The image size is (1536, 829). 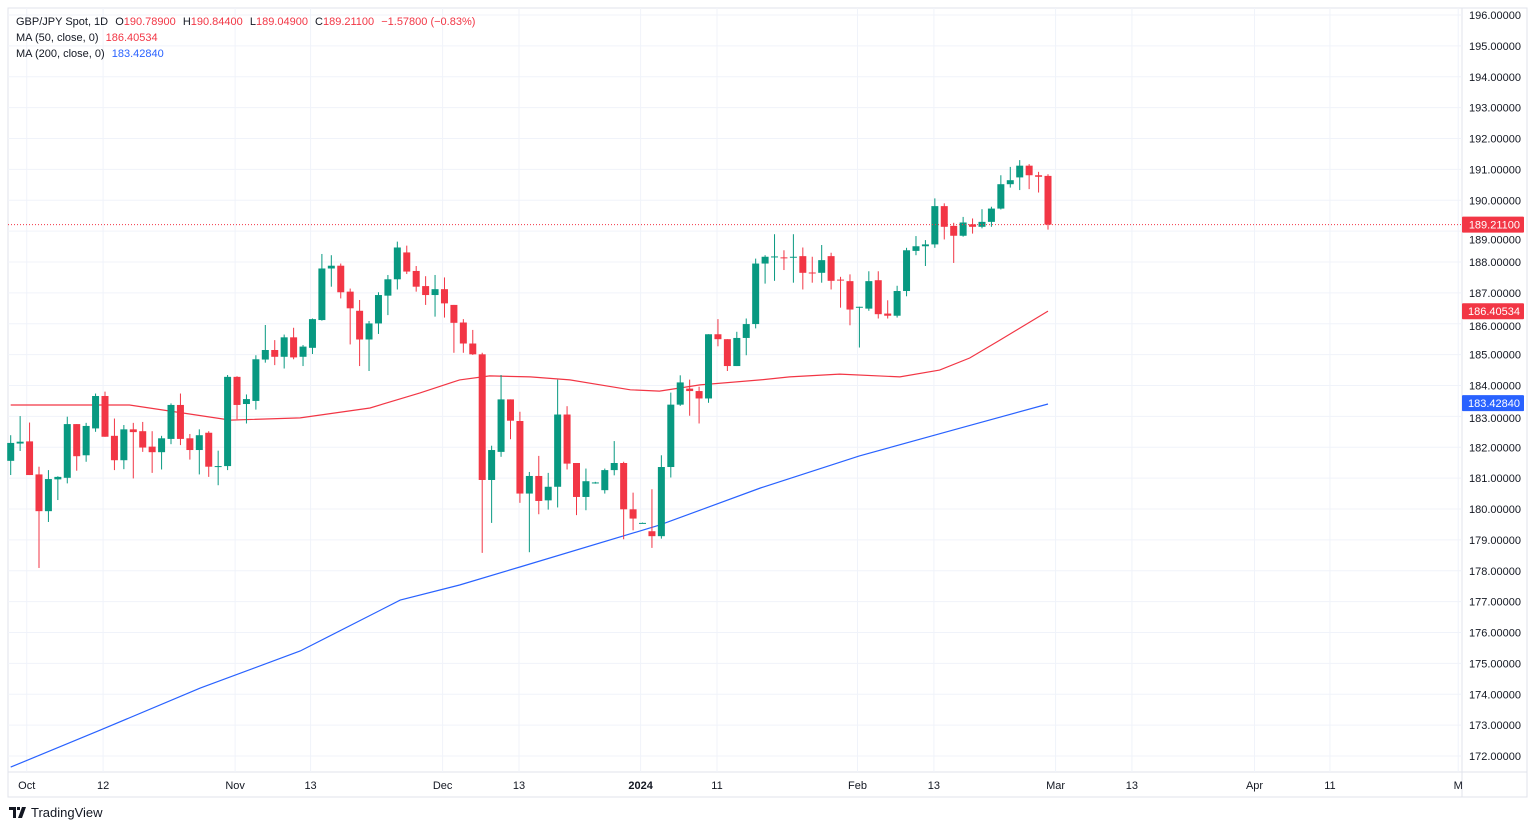 What do you see at coordinates (1495, 603) in the screenshot?
I see `price-tick-label: 177.00000` at bounding box center [1495, 603].